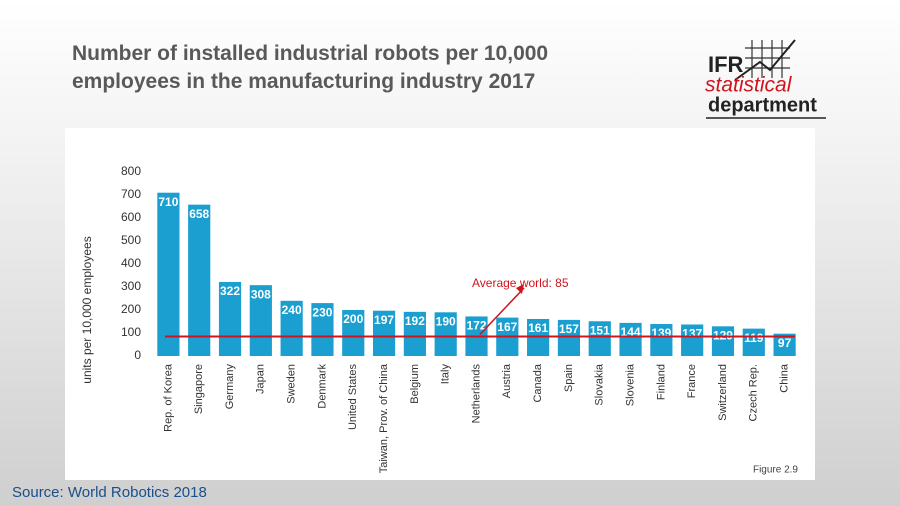  Describe the element at coordinates (661, 382) in the screenshot. I see `x-tick-label: Finland` at that location.